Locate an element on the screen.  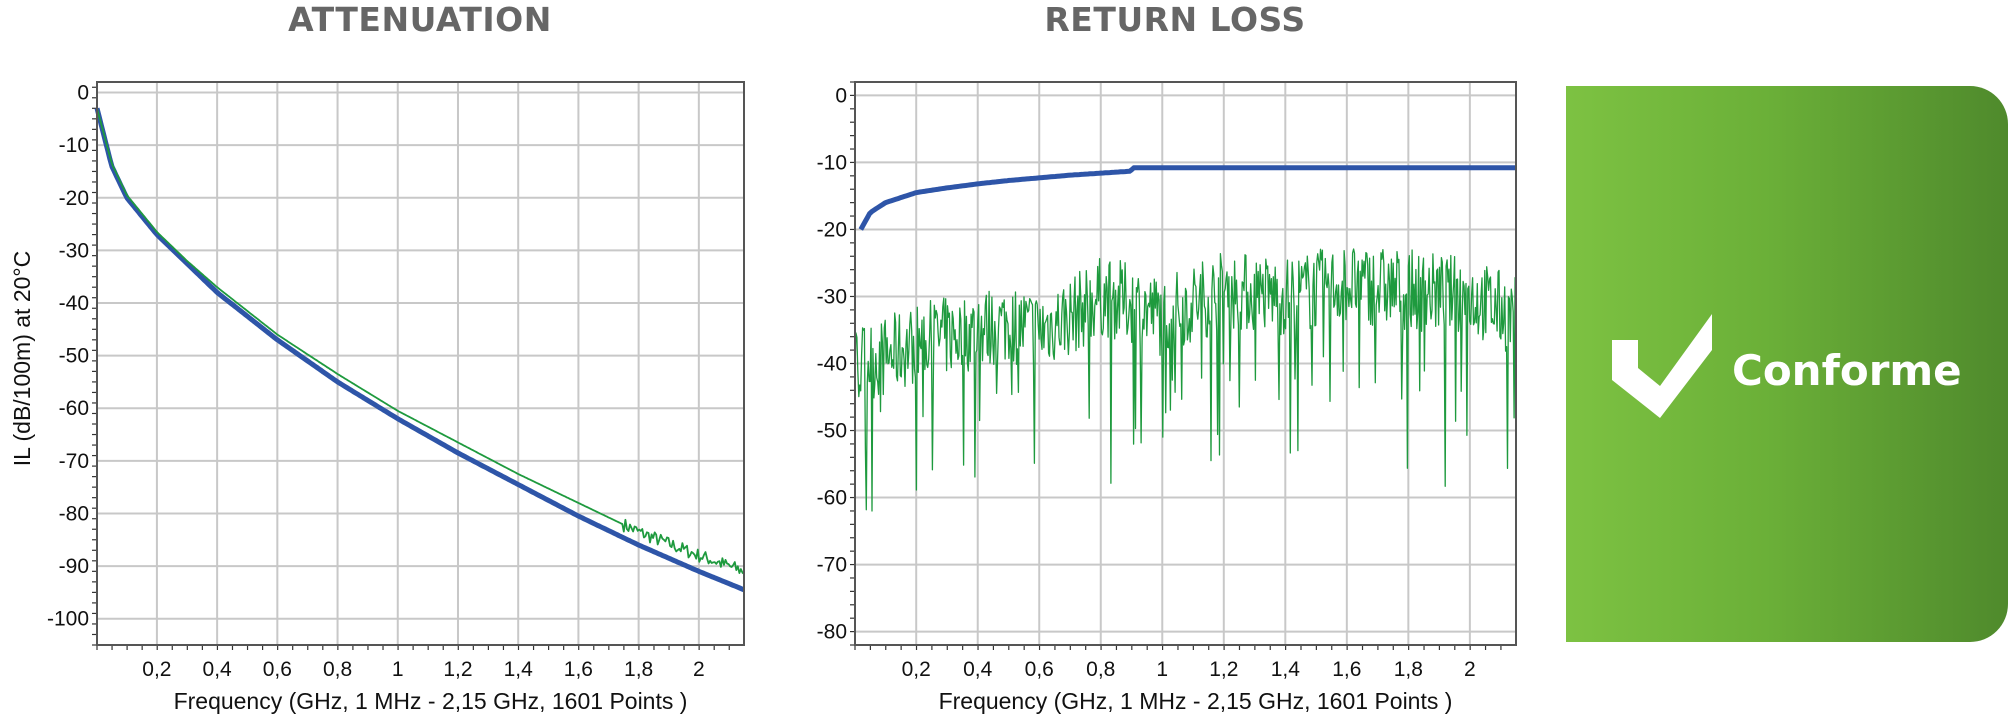
return-loss-title: RETURN LOSS is located at coordinates (1175, 19).